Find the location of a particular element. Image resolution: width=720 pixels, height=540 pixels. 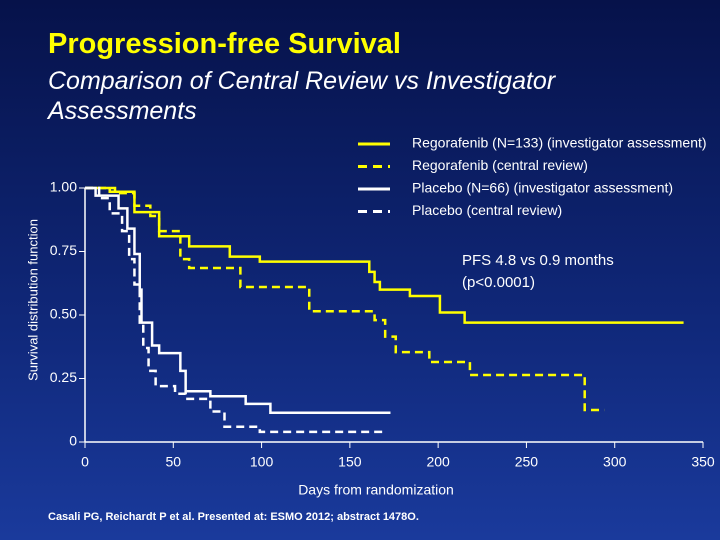

legend-label: Placebo (N=66) (investigator assessment) is located at coordinates (542, 188).